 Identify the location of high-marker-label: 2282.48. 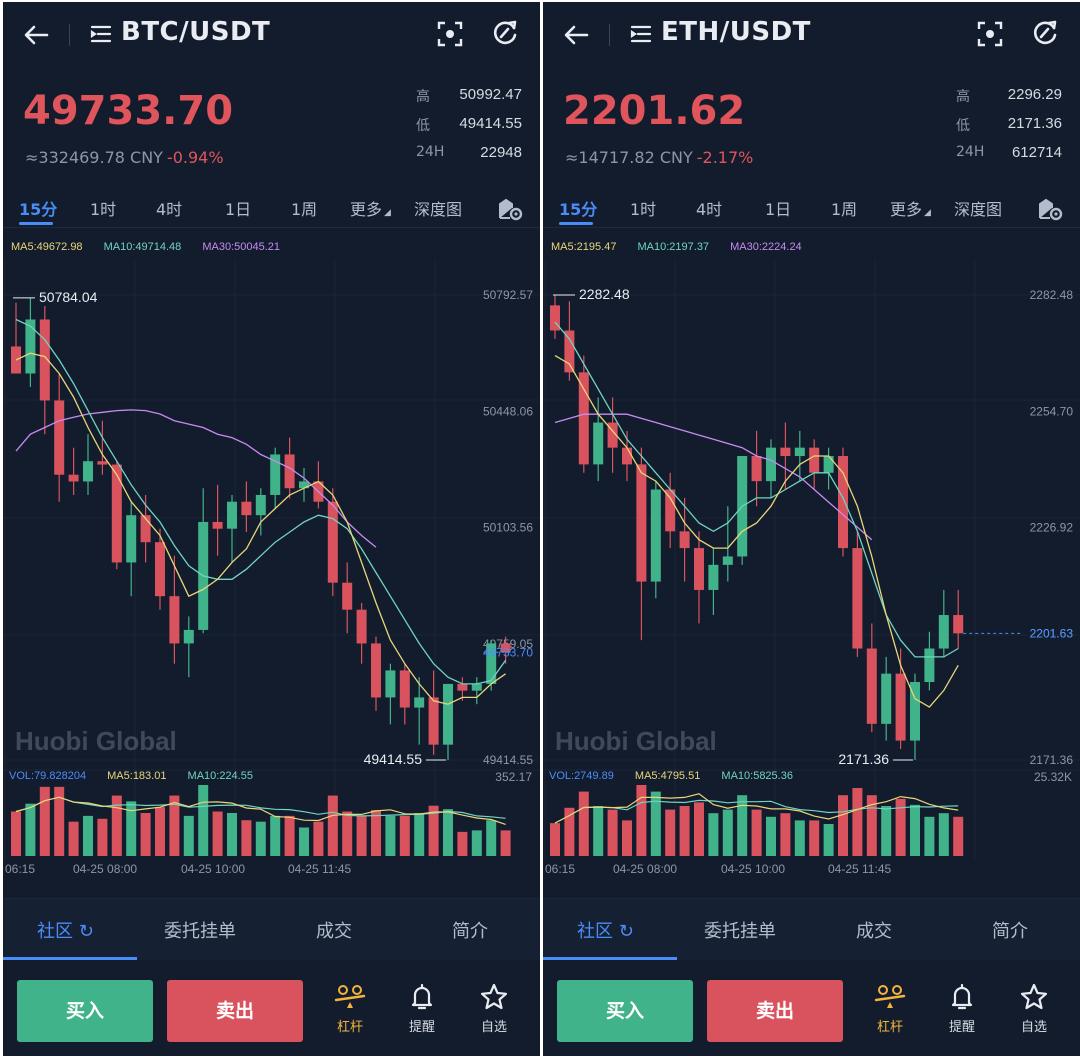
(604, 294).